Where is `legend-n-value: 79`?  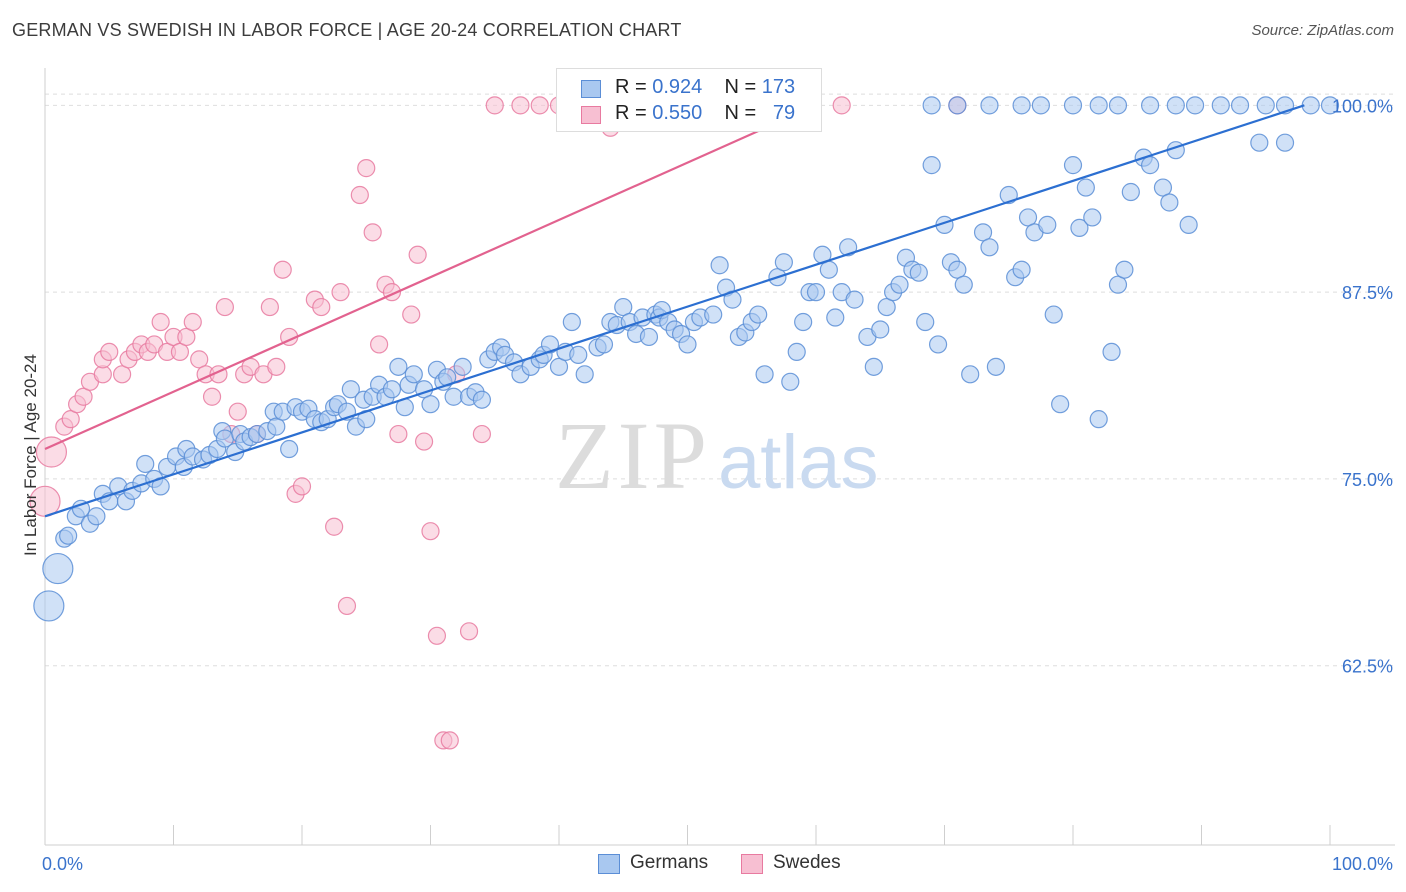
legend-n-value: 79 is located at coordinates (784, 113).